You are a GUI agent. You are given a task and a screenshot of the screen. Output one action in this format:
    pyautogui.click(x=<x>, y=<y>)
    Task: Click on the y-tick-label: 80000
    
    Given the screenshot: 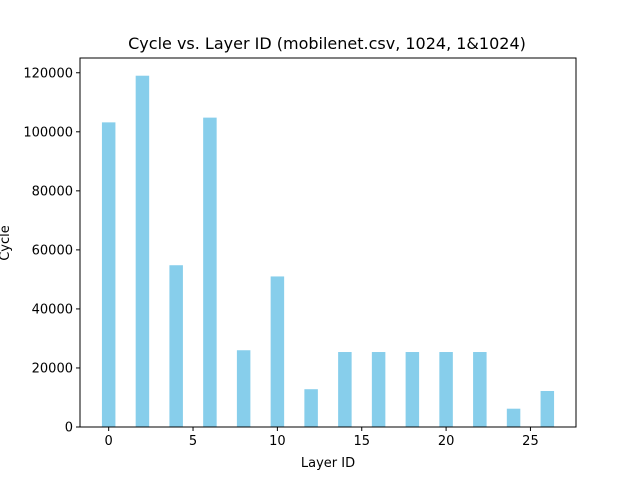 What is the action you would take?
    pyautogui.click(x=52, y=191)
    